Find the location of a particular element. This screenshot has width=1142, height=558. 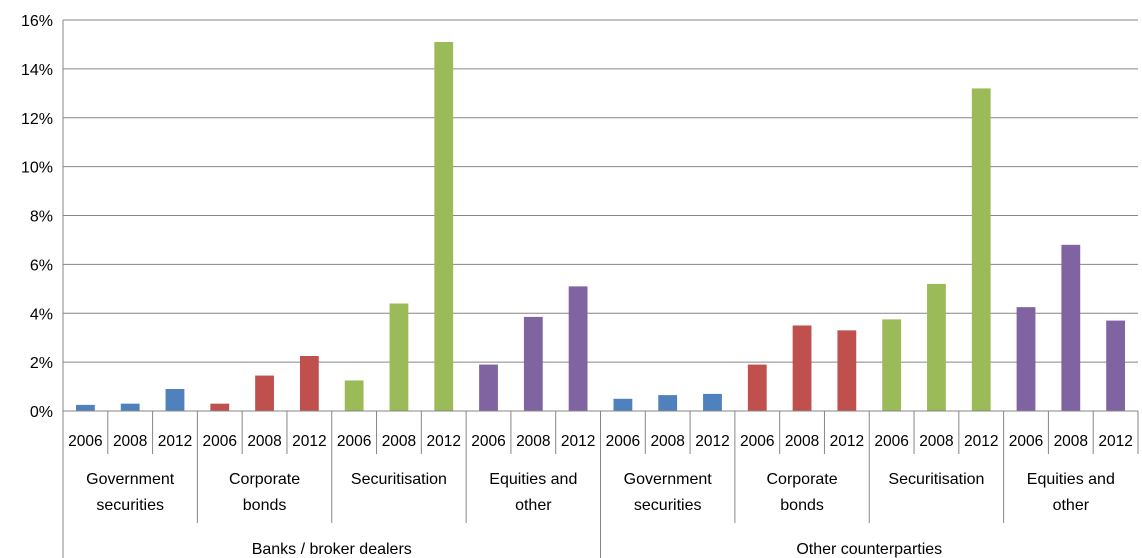

y-tick-label: 6% is located at coordinates (41, 265).